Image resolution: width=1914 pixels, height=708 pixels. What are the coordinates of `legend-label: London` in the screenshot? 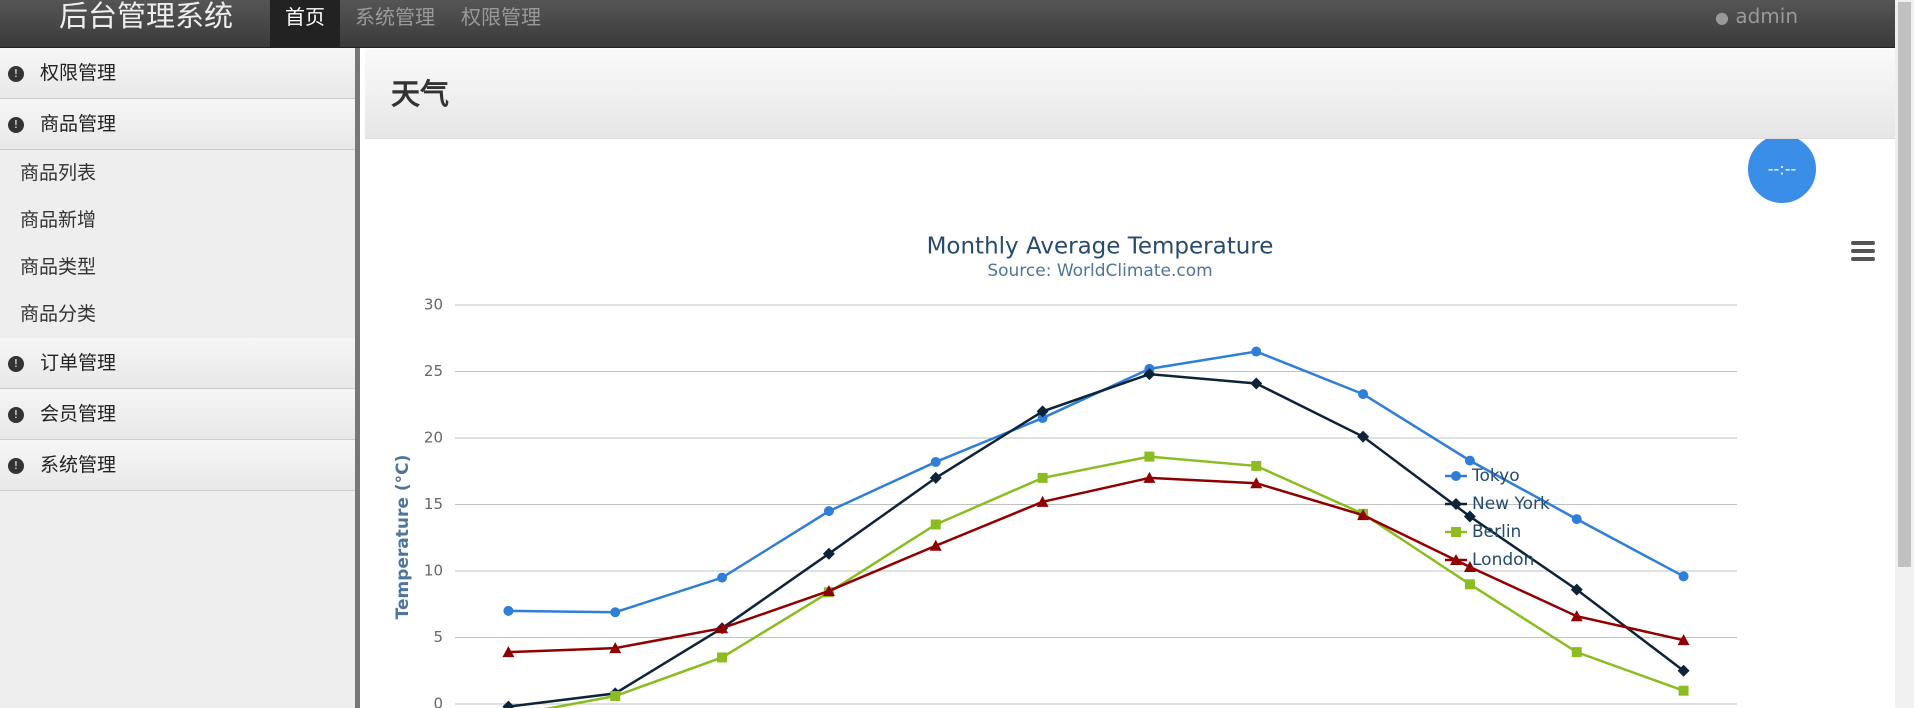 It's located at (1503, 560).